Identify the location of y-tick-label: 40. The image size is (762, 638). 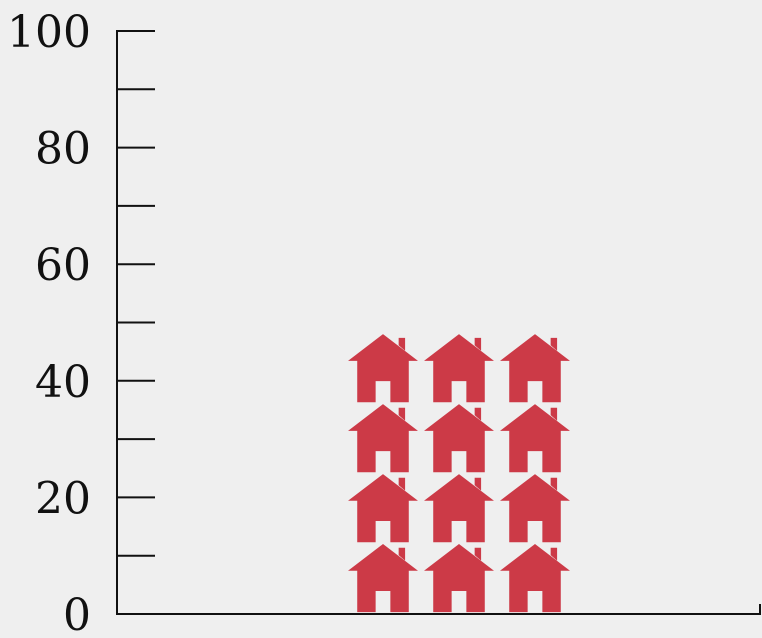
(63, 382).